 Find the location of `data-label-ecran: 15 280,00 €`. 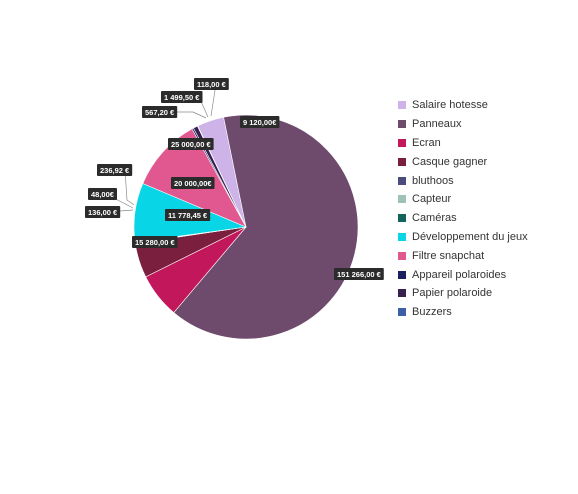

data-label-ecran: 15 280,00 € is located at coordinates (155, 242).